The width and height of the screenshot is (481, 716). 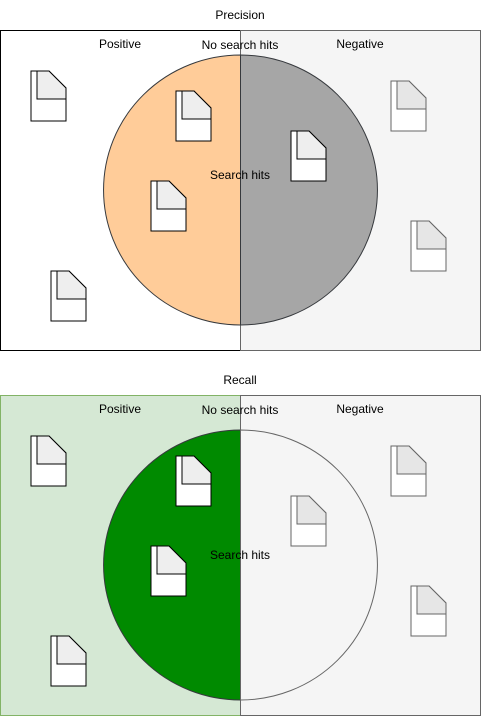 I want to click on panel-title: Recall, so click(x=239, y=380).